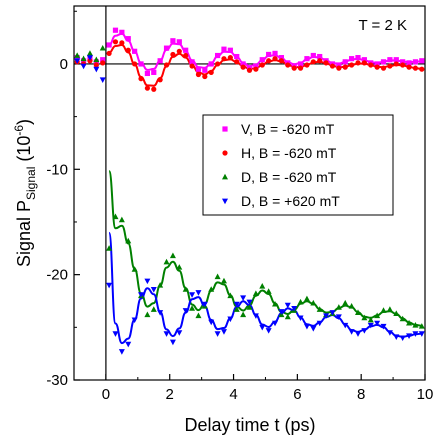 The image size is (436, 440). What do you see at coordinates (57, 275) in the screenshot?
I see `y-tick-label: -20` at bounding box center [57, 275].